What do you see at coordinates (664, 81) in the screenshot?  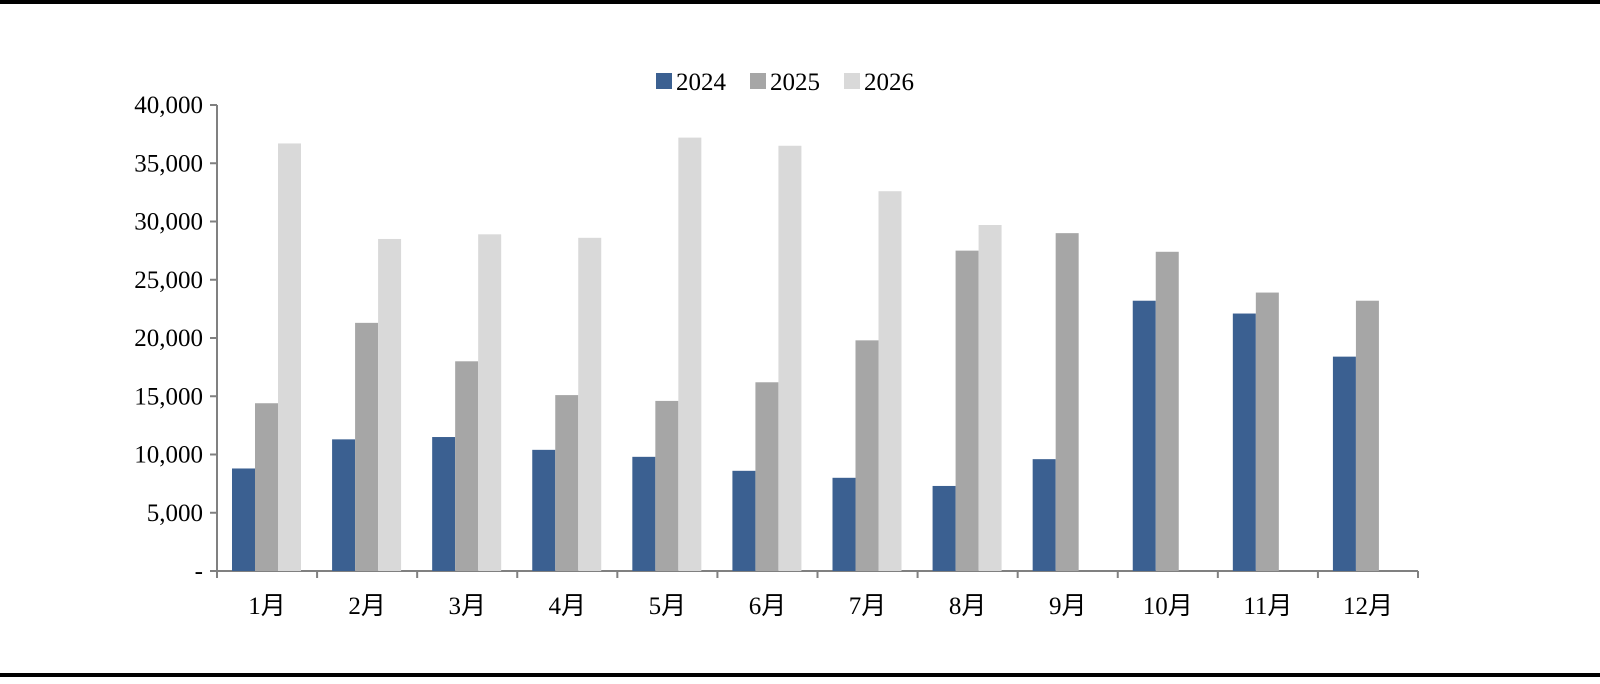 I see `legend-swatch-2024` at bounding box center [664, 81].